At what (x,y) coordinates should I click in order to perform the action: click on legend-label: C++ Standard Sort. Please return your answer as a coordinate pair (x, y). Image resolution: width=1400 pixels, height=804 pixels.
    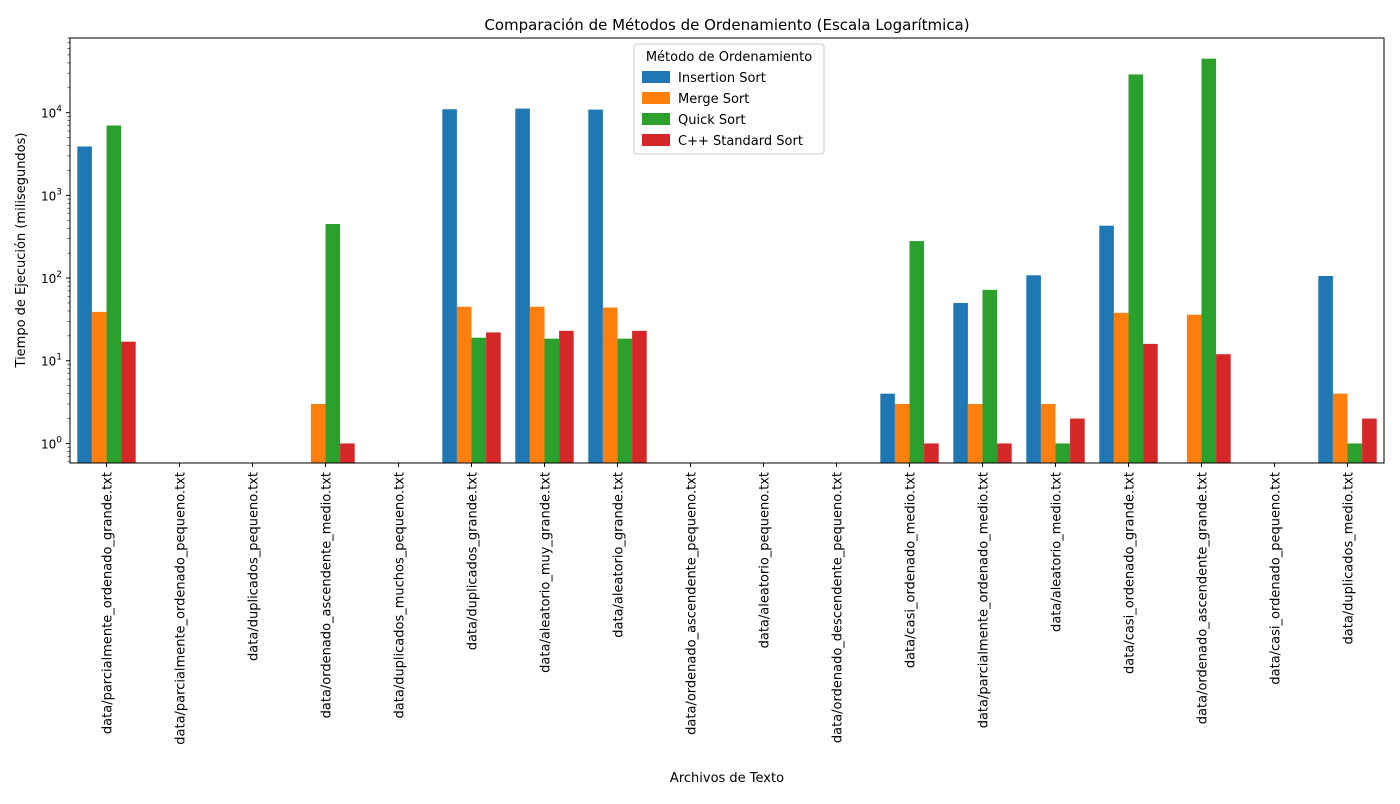
    Looking at the image, I should click on (740, 141).